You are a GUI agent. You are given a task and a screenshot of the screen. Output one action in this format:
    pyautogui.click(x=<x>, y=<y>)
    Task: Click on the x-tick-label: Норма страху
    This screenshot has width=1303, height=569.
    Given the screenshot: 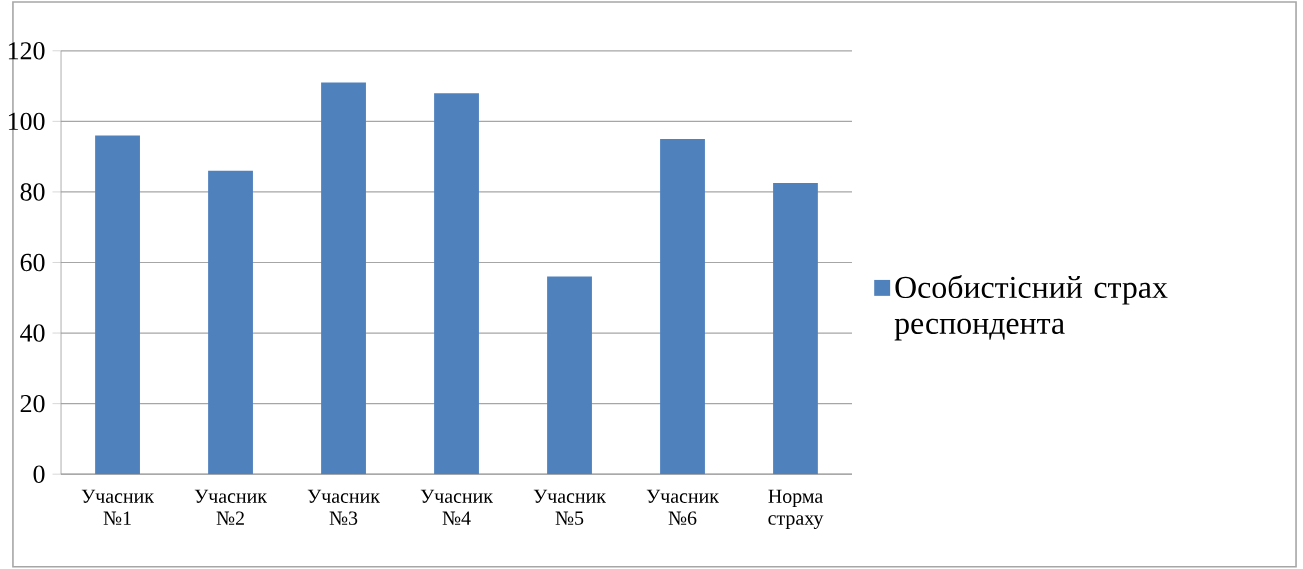 What is the action you would take?
    pyautogui.click(x=796, y=509)
    